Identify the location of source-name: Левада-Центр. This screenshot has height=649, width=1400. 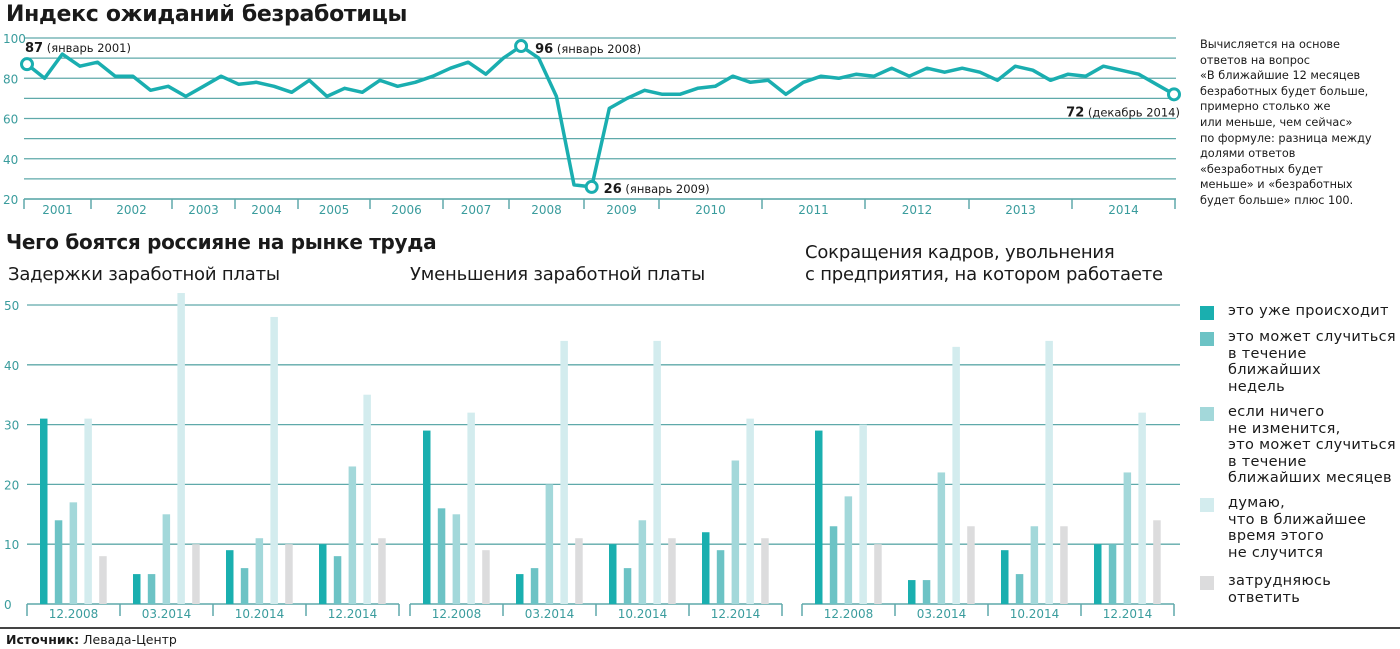
(130, 639).